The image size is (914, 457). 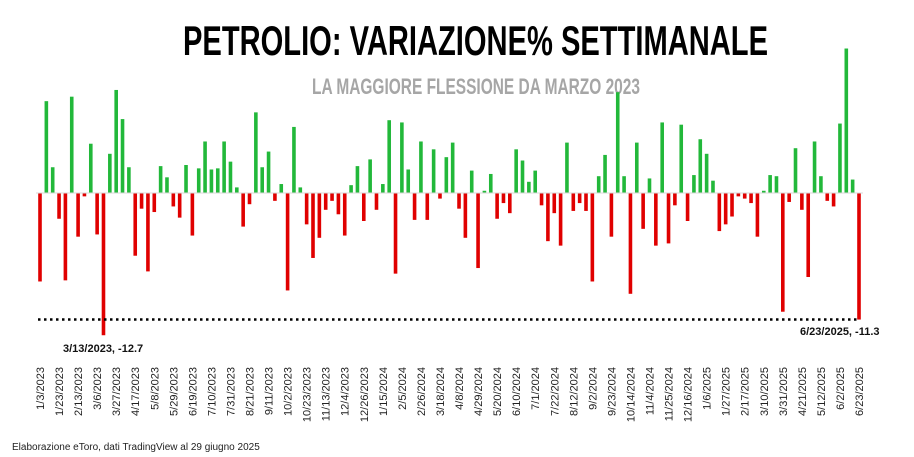 I want to click on x-tick-label: 8/21/2023, so click(x=251, y=391).